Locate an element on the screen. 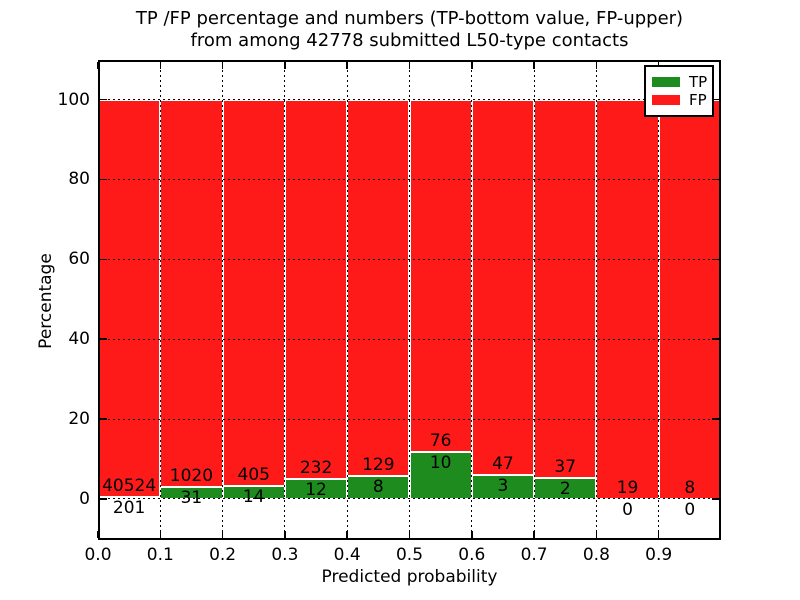  fp-count-label: 76 is located at coordinates (440, 441).